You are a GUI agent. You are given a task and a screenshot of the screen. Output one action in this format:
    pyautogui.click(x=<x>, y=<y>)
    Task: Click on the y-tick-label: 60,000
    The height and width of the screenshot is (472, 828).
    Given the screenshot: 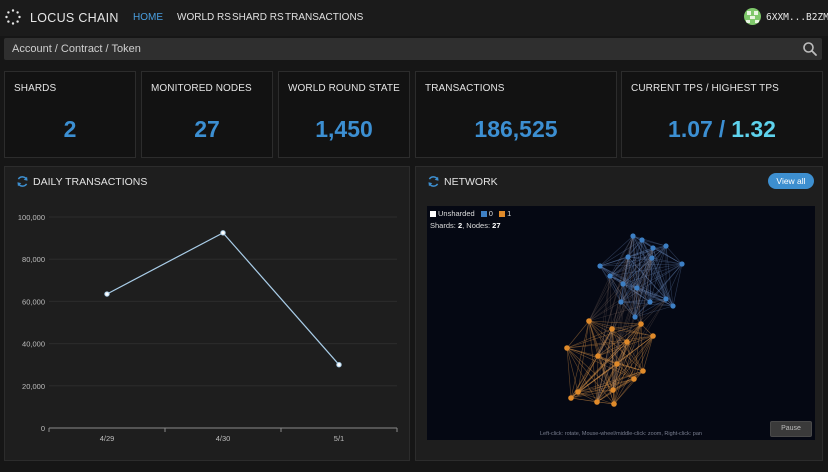 What is the action you would take?
    pyautogui.click(x=33, y=301)
    